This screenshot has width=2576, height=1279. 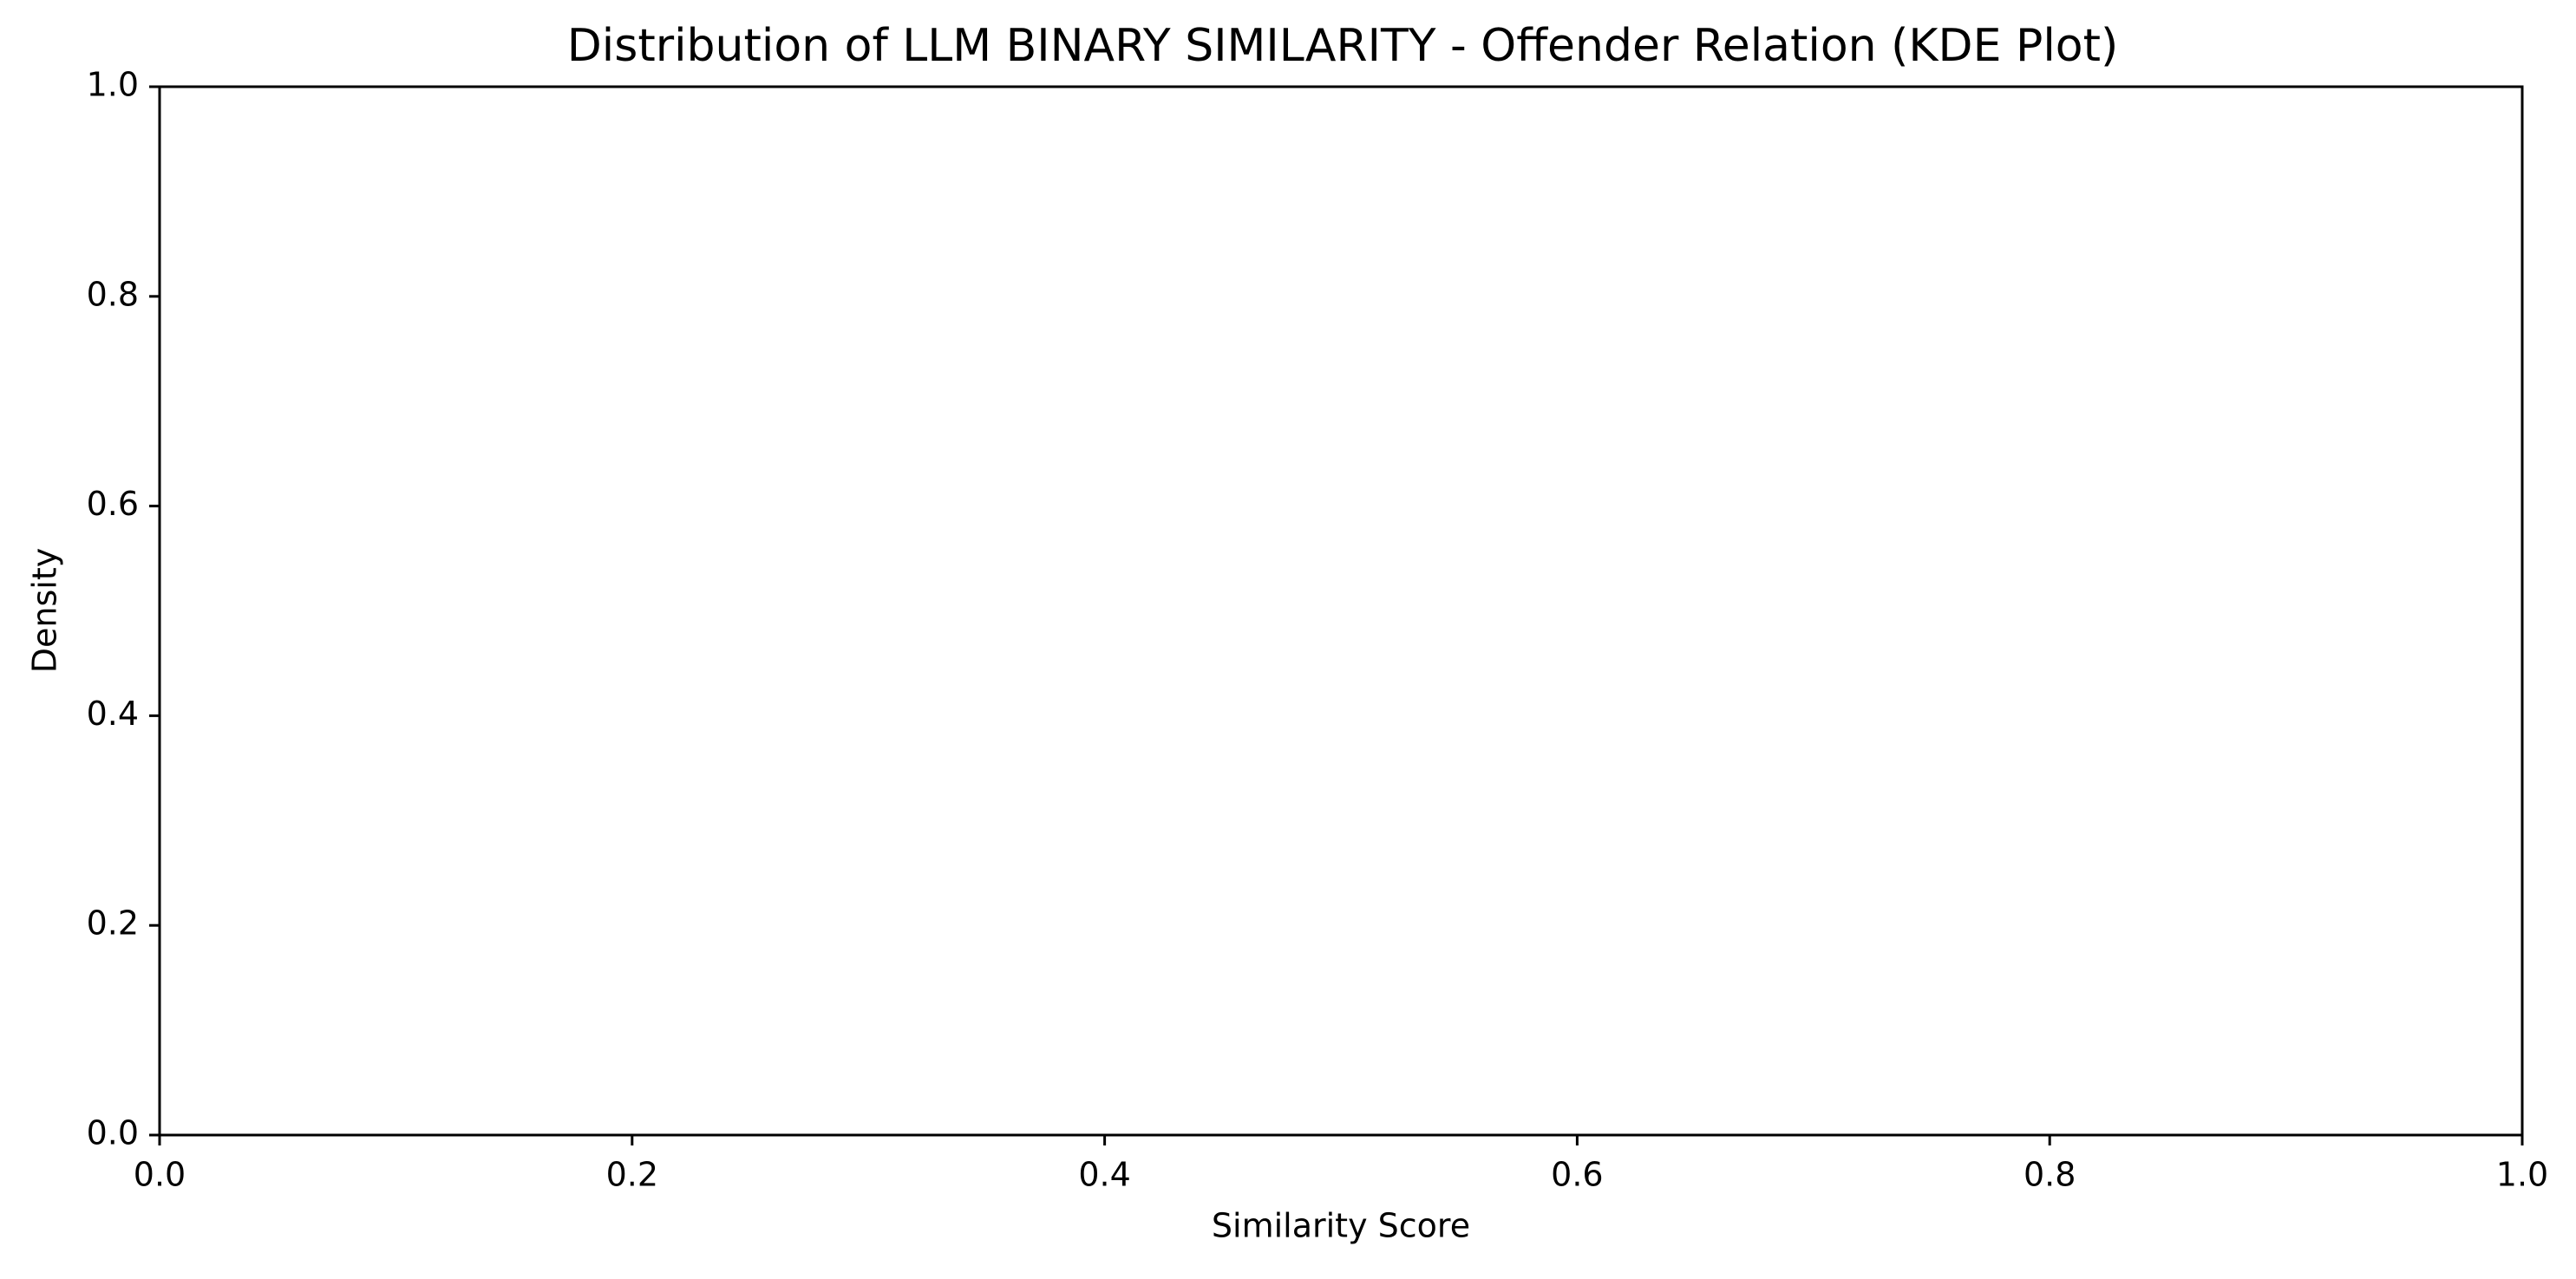 I want to click on x-tick-label: 0.6, so click(x=1577, y=1175).